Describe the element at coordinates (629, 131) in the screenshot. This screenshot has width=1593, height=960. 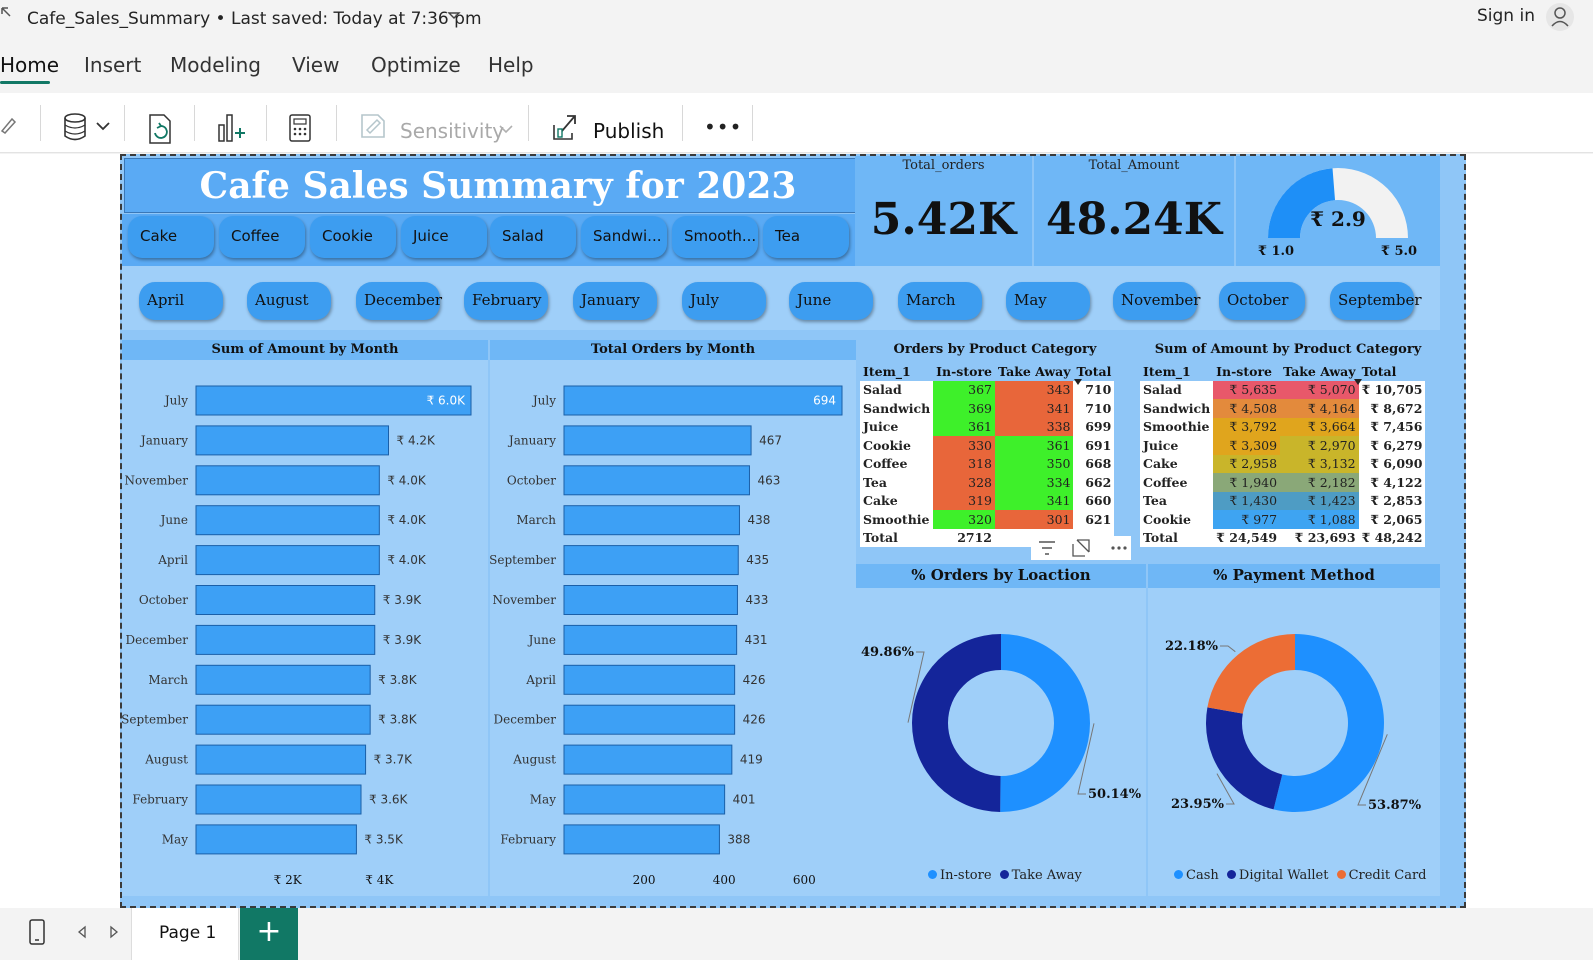
I see `publish-button: Publish` at that location.